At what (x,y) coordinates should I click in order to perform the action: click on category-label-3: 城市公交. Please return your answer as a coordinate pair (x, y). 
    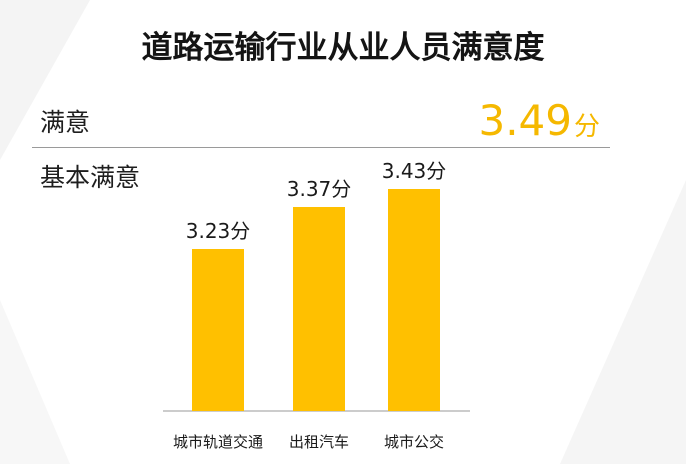
    Looking at the image, I should click on (414, 442).